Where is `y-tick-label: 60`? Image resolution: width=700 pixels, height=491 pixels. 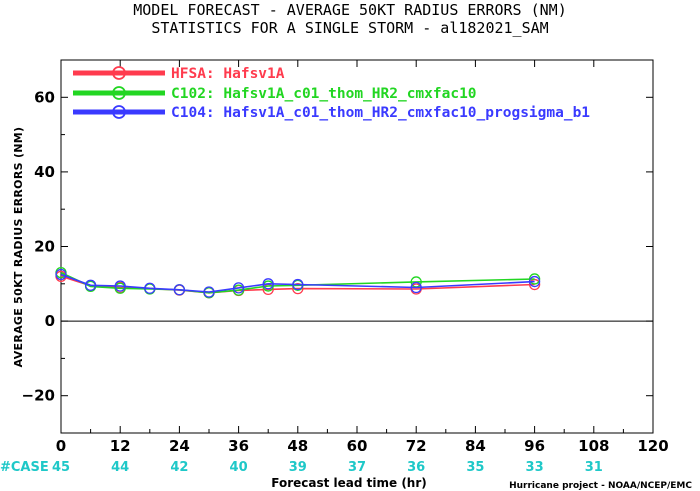 y-tick-label: 60 is located at coordinates (44, 97).